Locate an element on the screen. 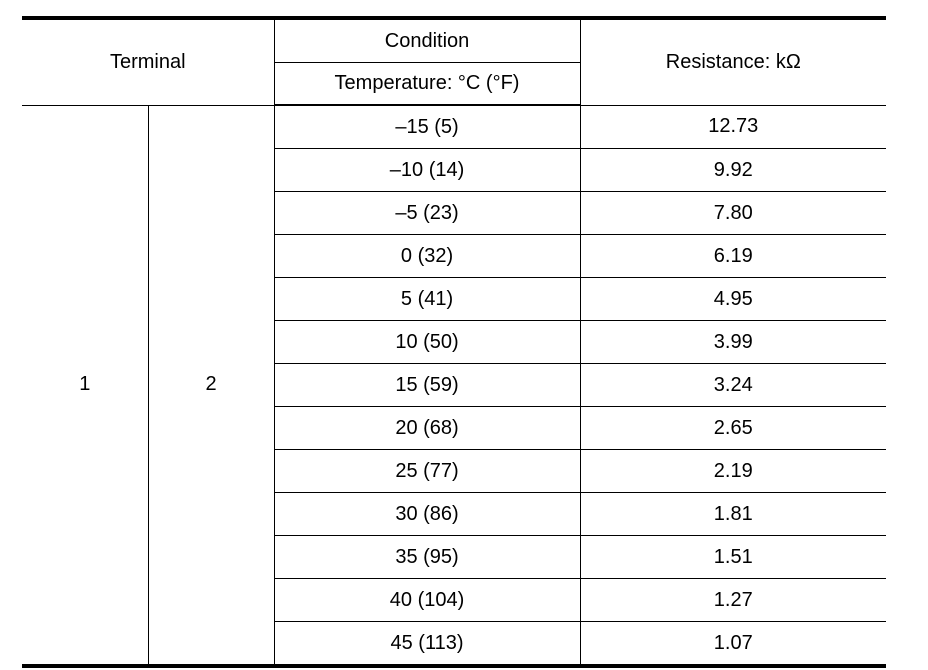  header-row-1: Terminal Condition Resistance: kΩ is located at coordinates (454, 61).